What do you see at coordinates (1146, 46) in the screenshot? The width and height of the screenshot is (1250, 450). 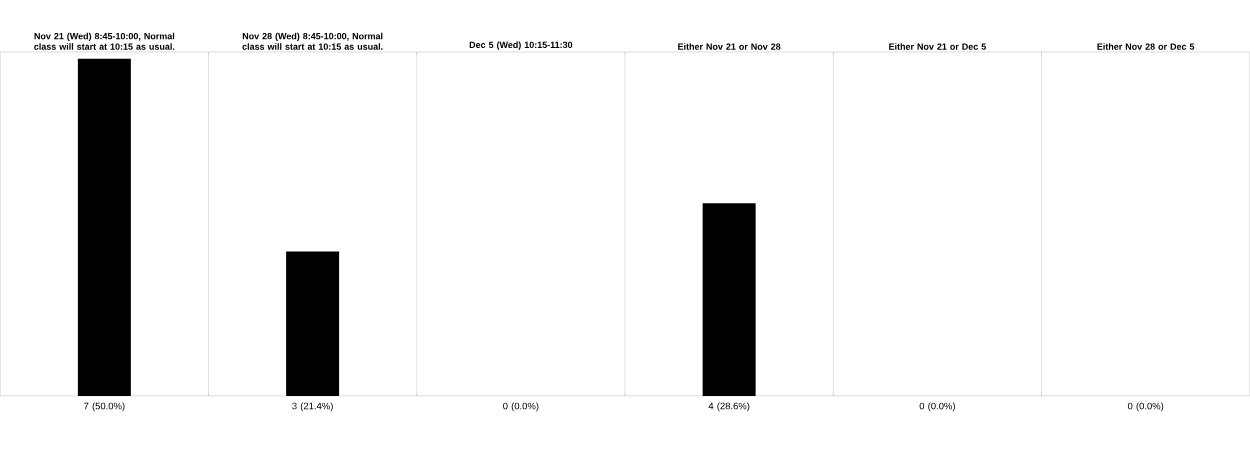 I see `x-tick-label: Either Nov 28 or Dec 5` at bounding box center [1146, 46].